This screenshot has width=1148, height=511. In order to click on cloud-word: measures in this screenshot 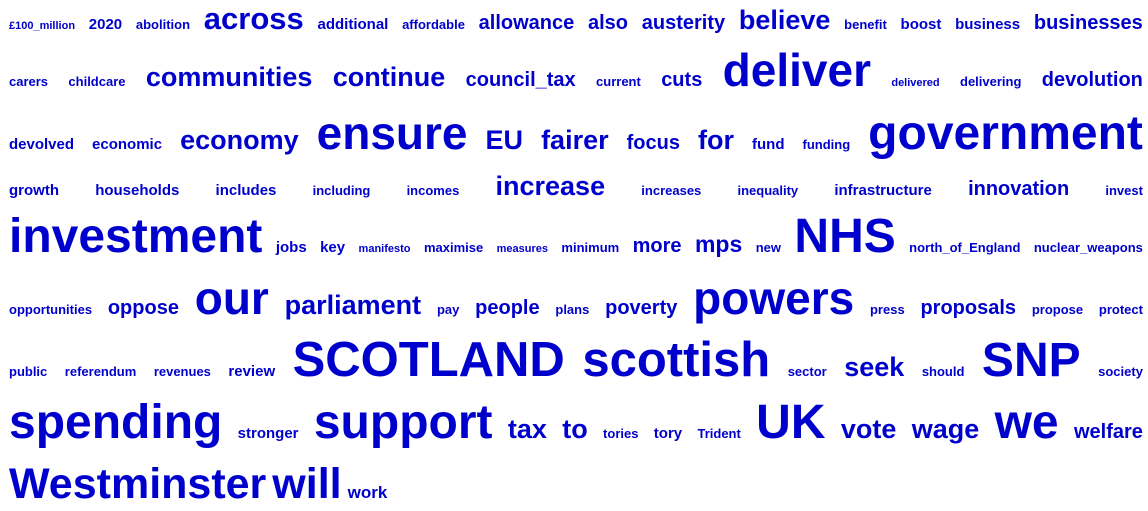, I will do `click(522, 248)`.